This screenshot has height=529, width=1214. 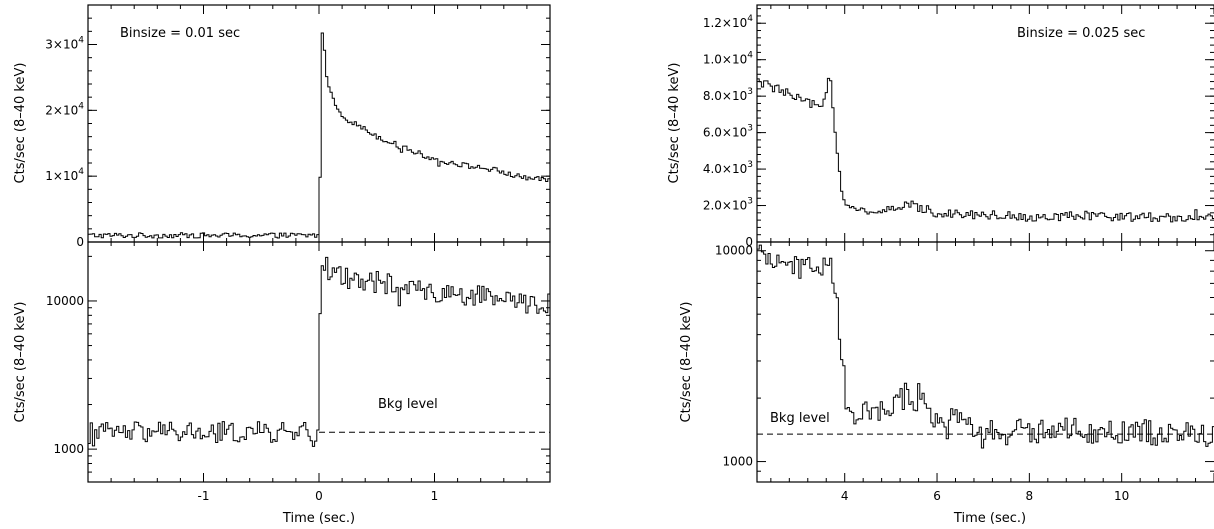 What do you see at coordinates (937, 496) in the screenshot?
I see `x-tick-label: 6` at bounding box center [937, 496].